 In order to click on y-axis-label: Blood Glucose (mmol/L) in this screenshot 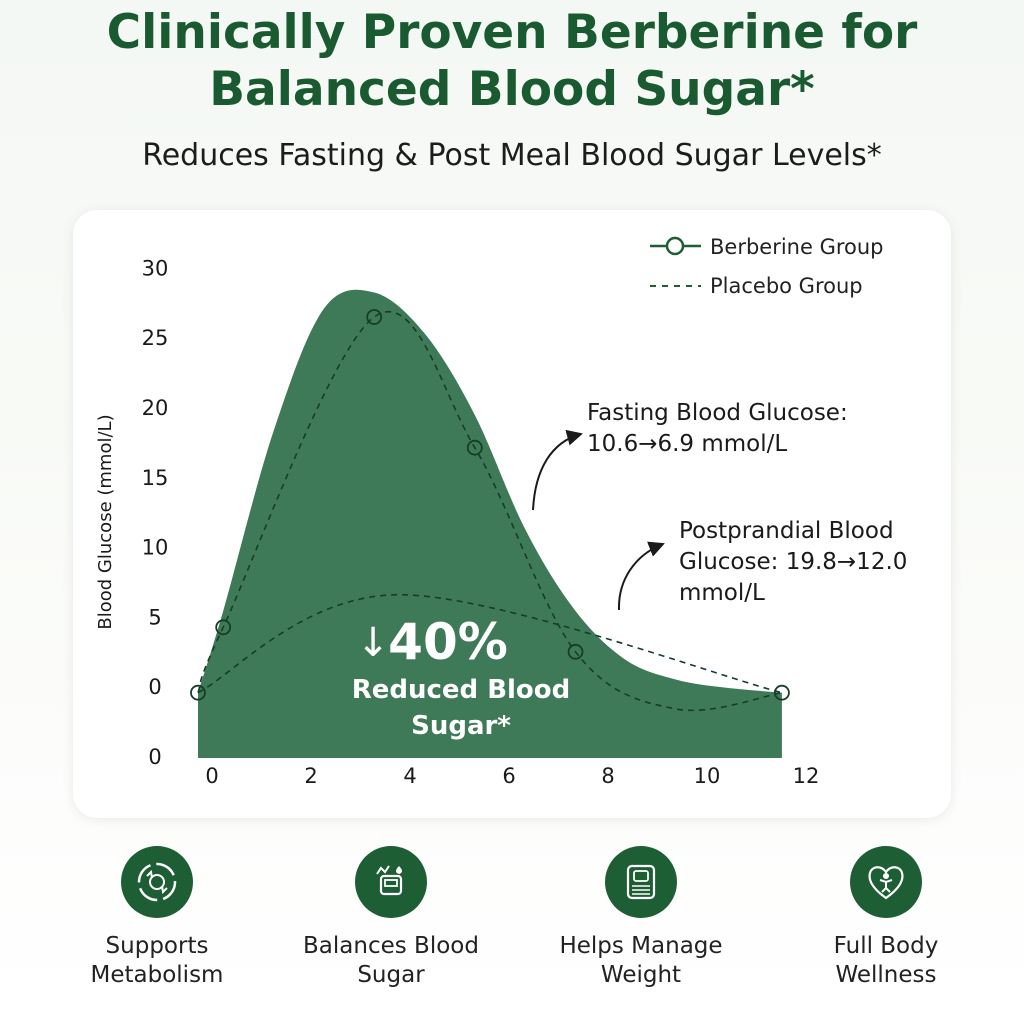, I will do `click(105, 521)`.